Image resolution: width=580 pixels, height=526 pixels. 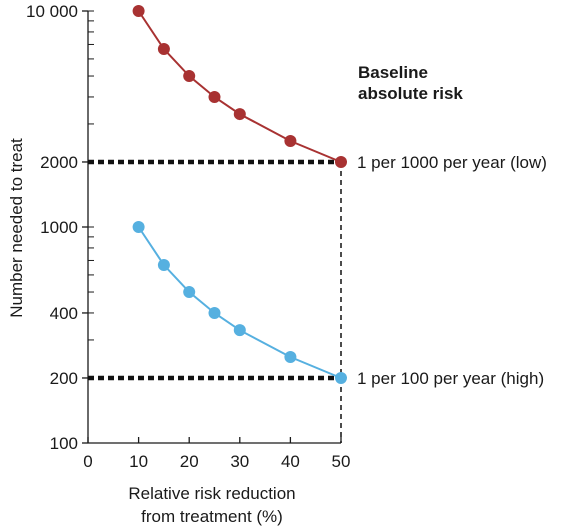 I want to click on y-tick-label: 400, so click(x=64, y=313).